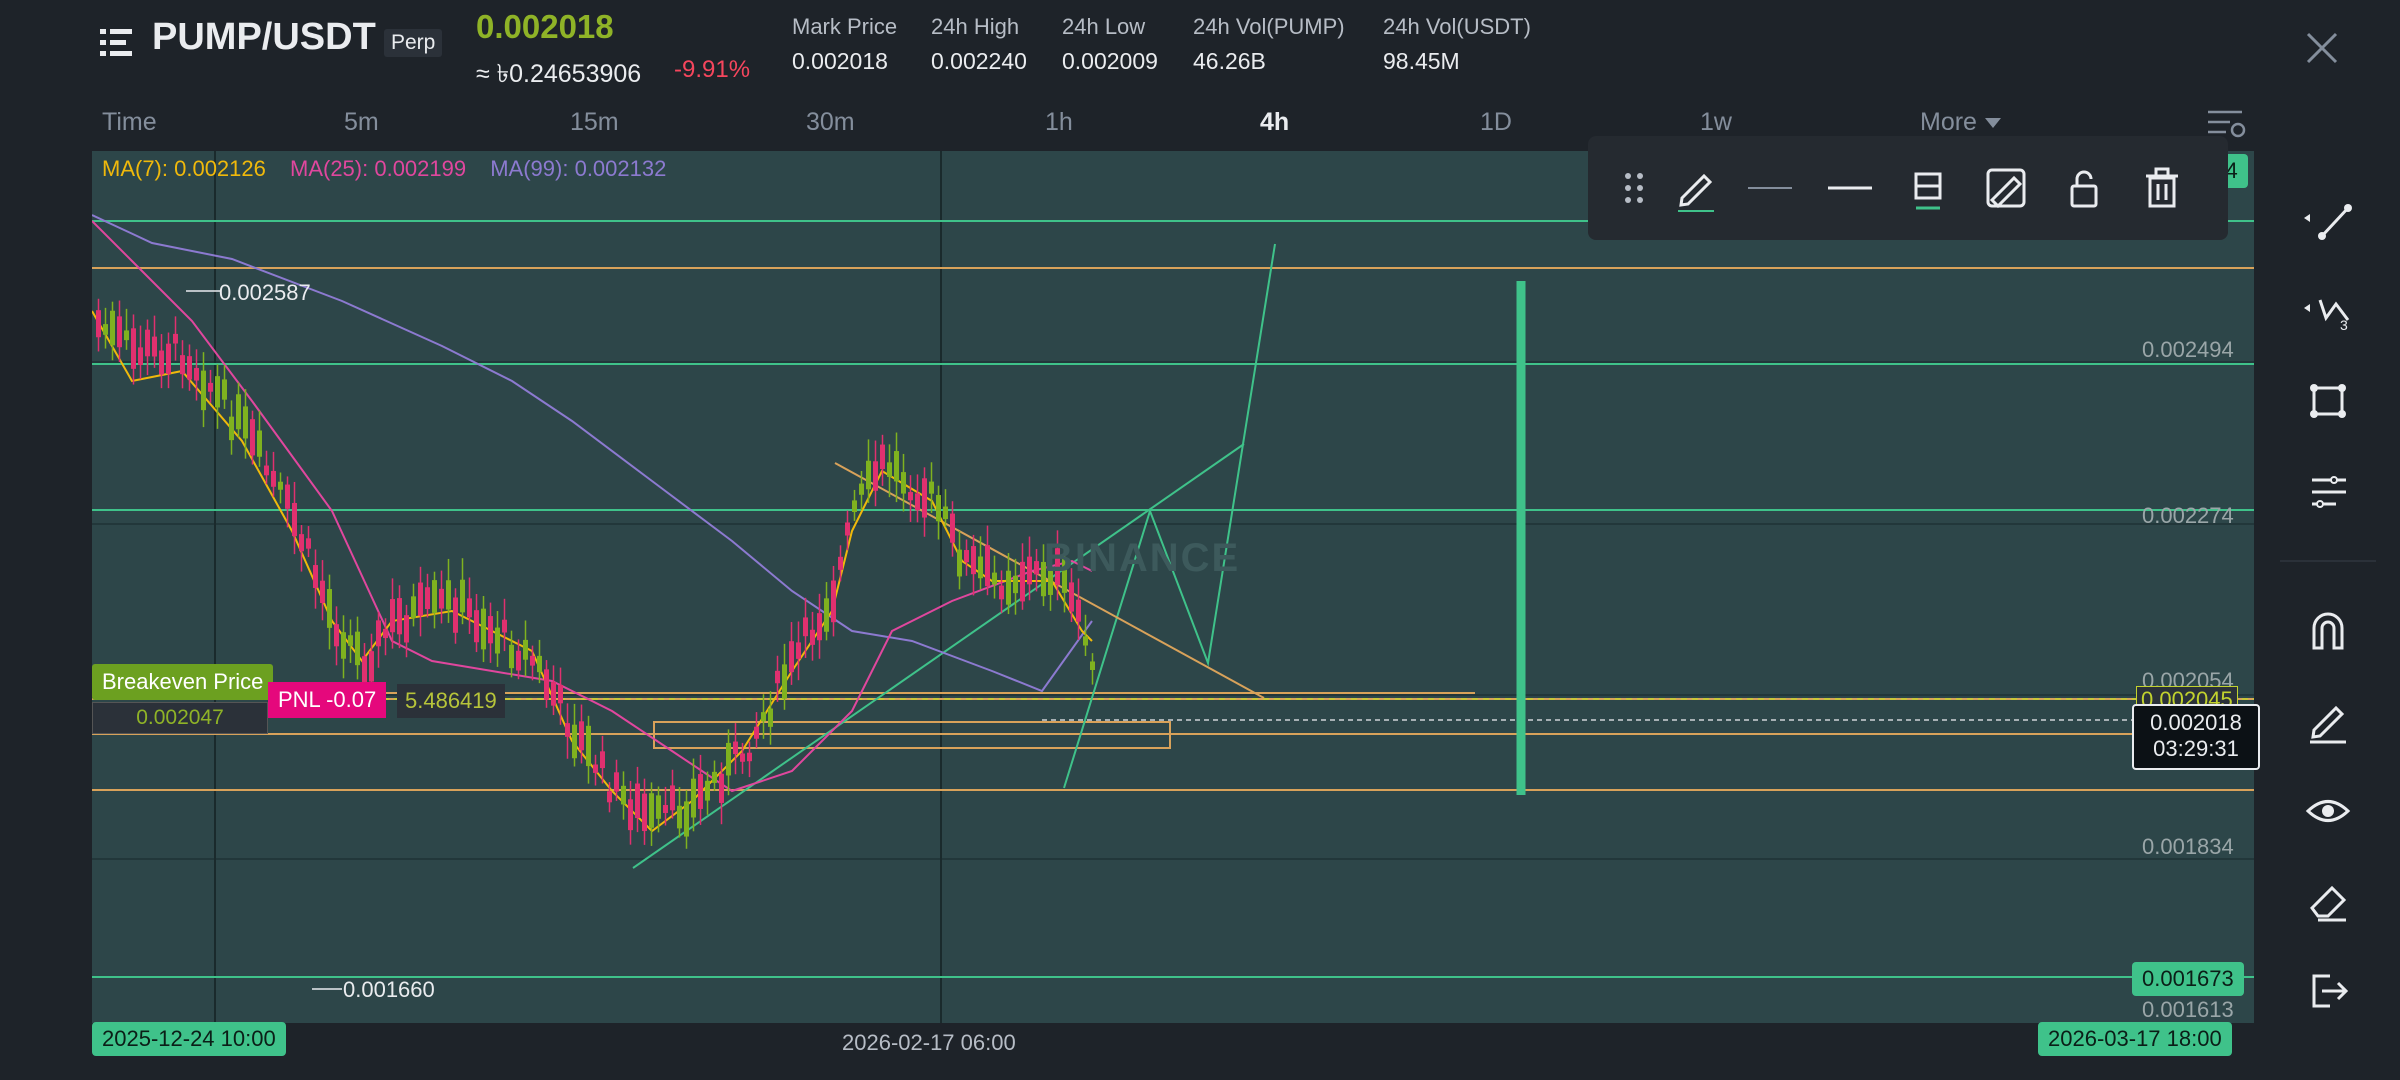 Image resolution: width=2400 pixels, height=1080 pixels. I want to click on stat-label-24h-vol-base: 24h Vol(PUMP), so click(1269, 26).